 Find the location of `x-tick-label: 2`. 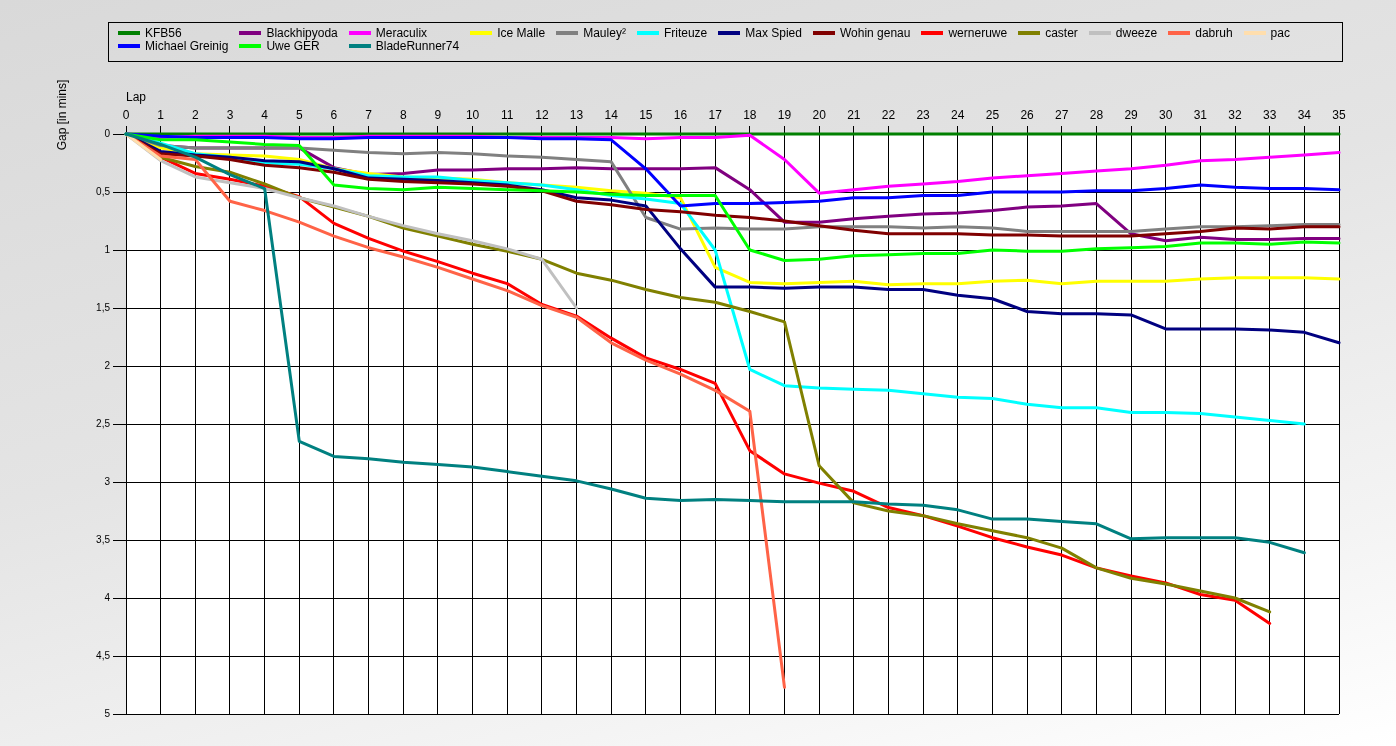

x-tick-label: 2 is located at coordinates (195, 115).